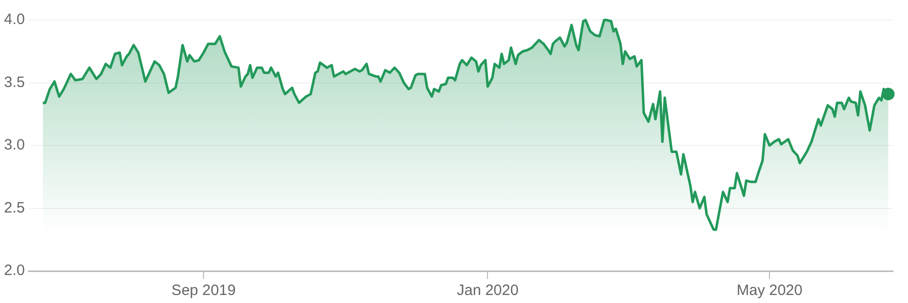 The height and width of the screenshot is (303, 908). What do you see at coordinates (14, 271) in the screenshot?
I see `y-tick-label: 2.0` at bounding box center [14, 271].